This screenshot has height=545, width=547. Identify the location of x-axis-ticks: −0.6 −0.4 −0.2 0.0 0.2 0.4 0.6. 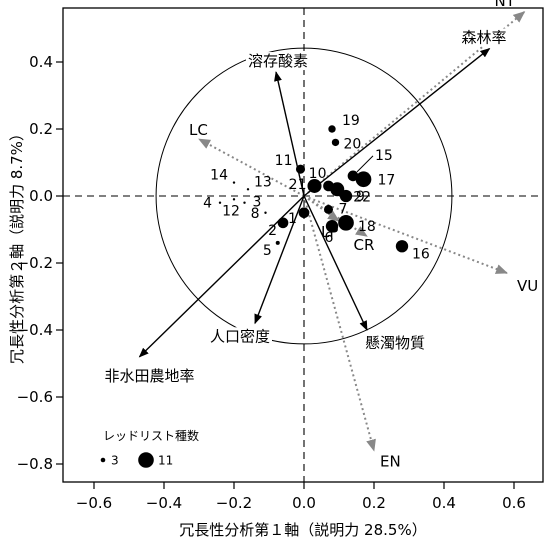
(301, 497).